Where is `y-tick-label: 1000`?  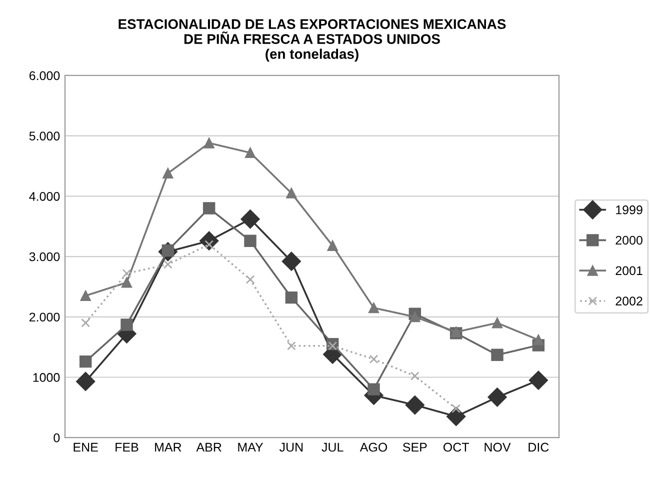
y-tick-label: 1000 is located at coordinates (46, 377).